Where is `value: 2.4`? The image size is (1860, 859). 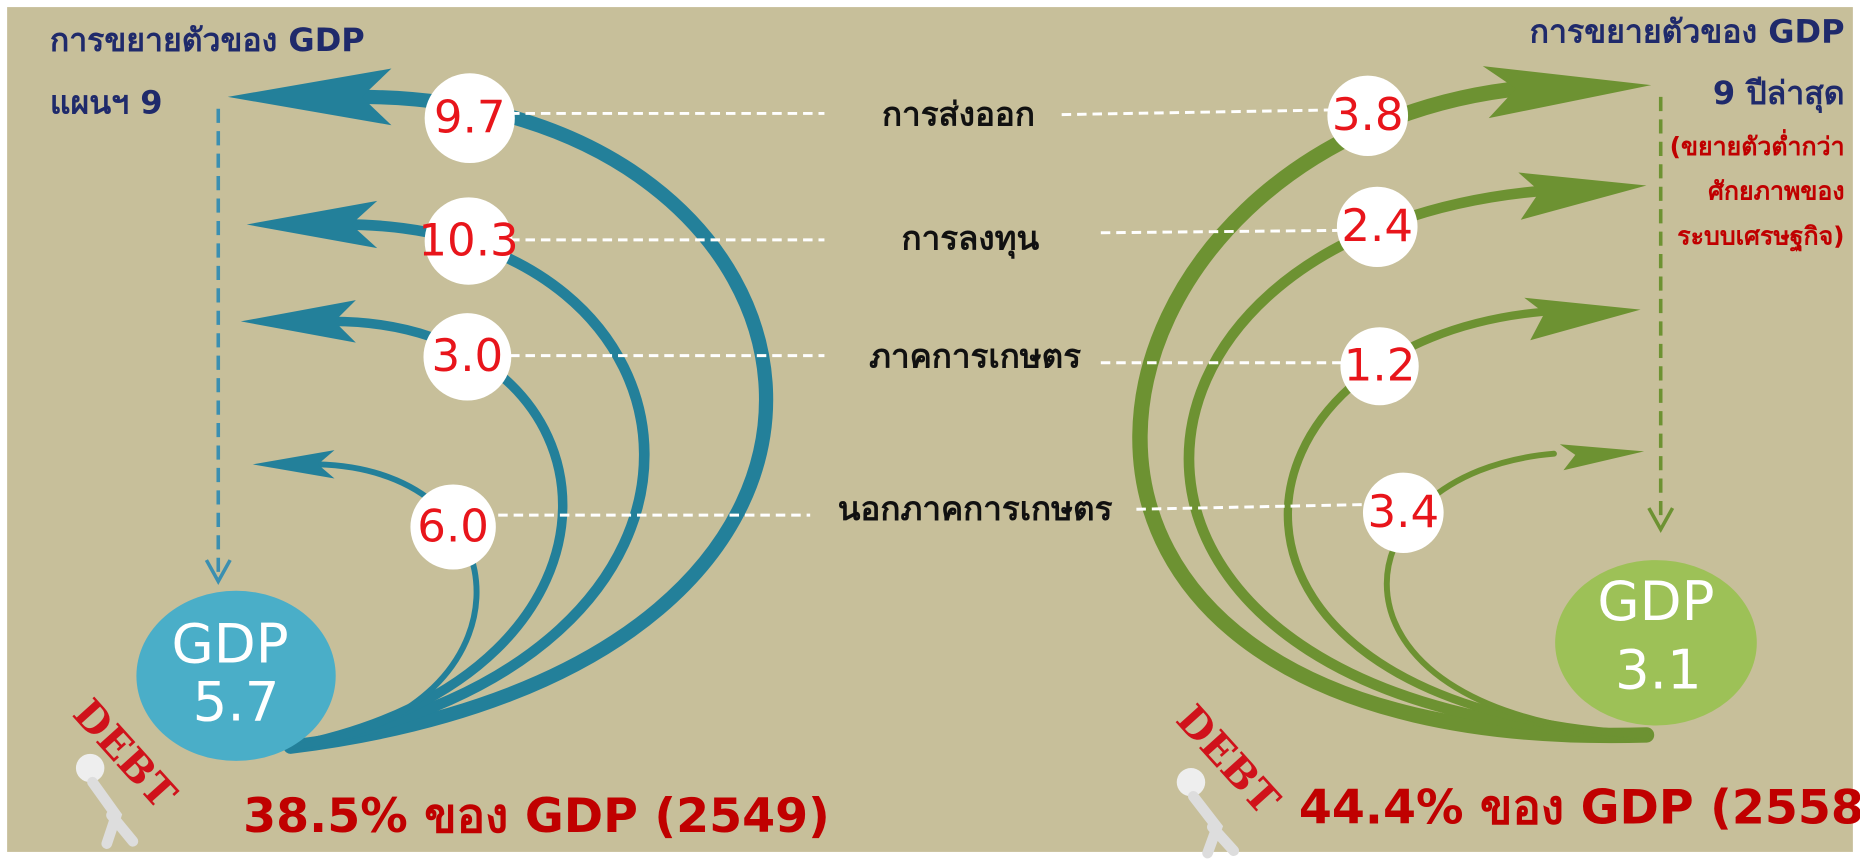
value: 2.4 is located at coordinates (1377, 225).